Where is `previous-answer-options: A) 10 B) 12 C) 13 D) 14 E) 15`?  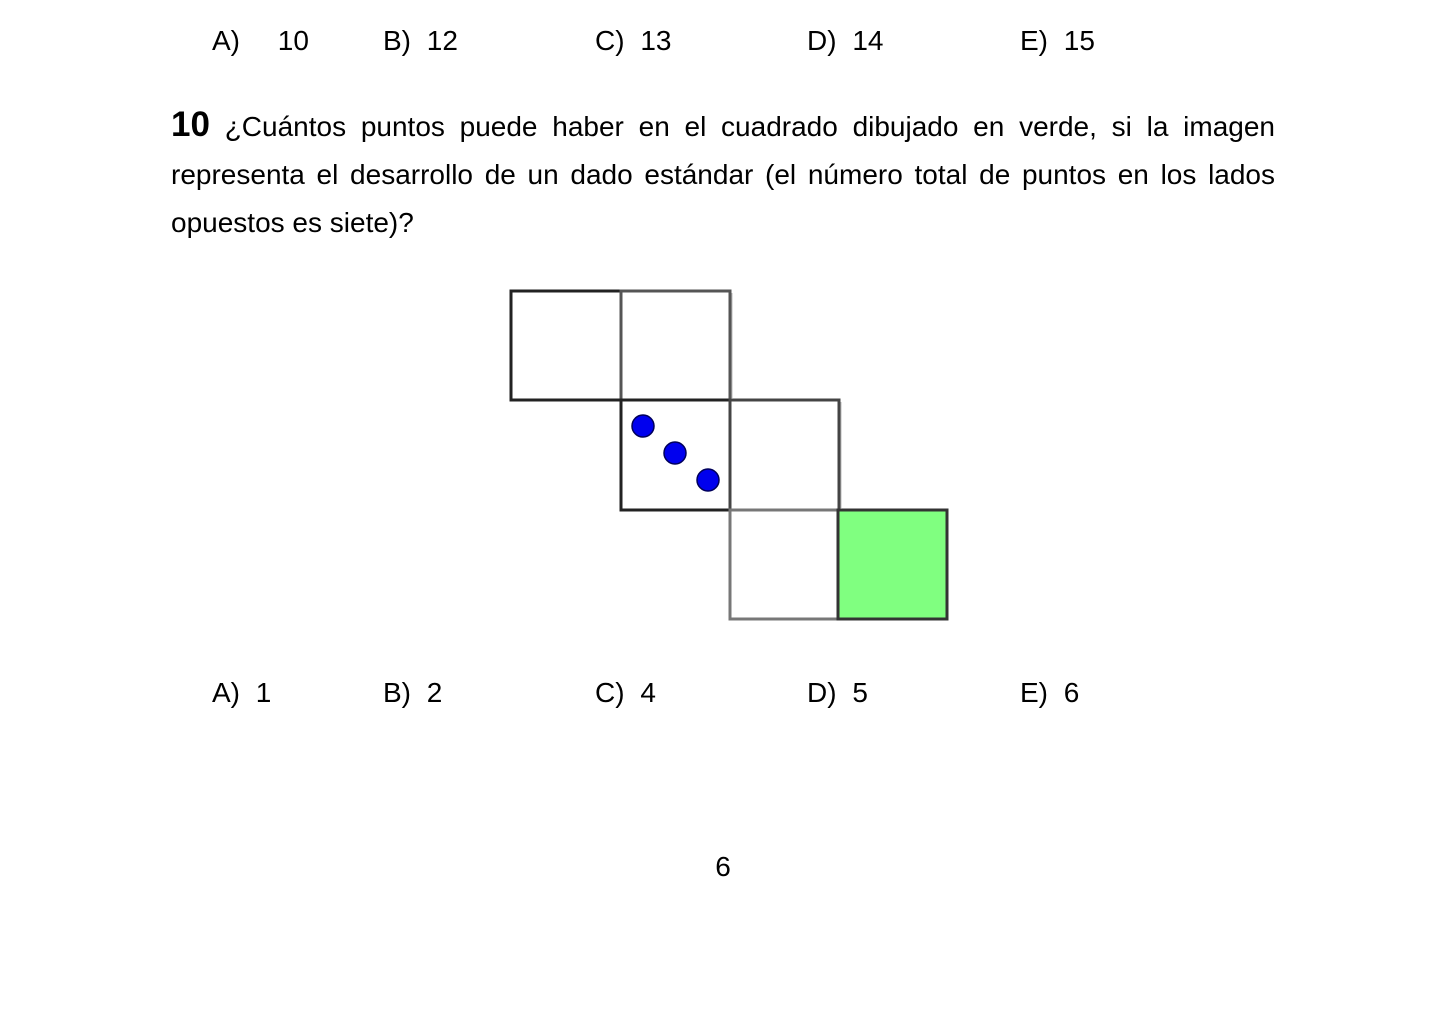 previous-answer-options: A) 10 B) 12 C) 13 D) 14 E) 15 is located at coordinates (723, 41).